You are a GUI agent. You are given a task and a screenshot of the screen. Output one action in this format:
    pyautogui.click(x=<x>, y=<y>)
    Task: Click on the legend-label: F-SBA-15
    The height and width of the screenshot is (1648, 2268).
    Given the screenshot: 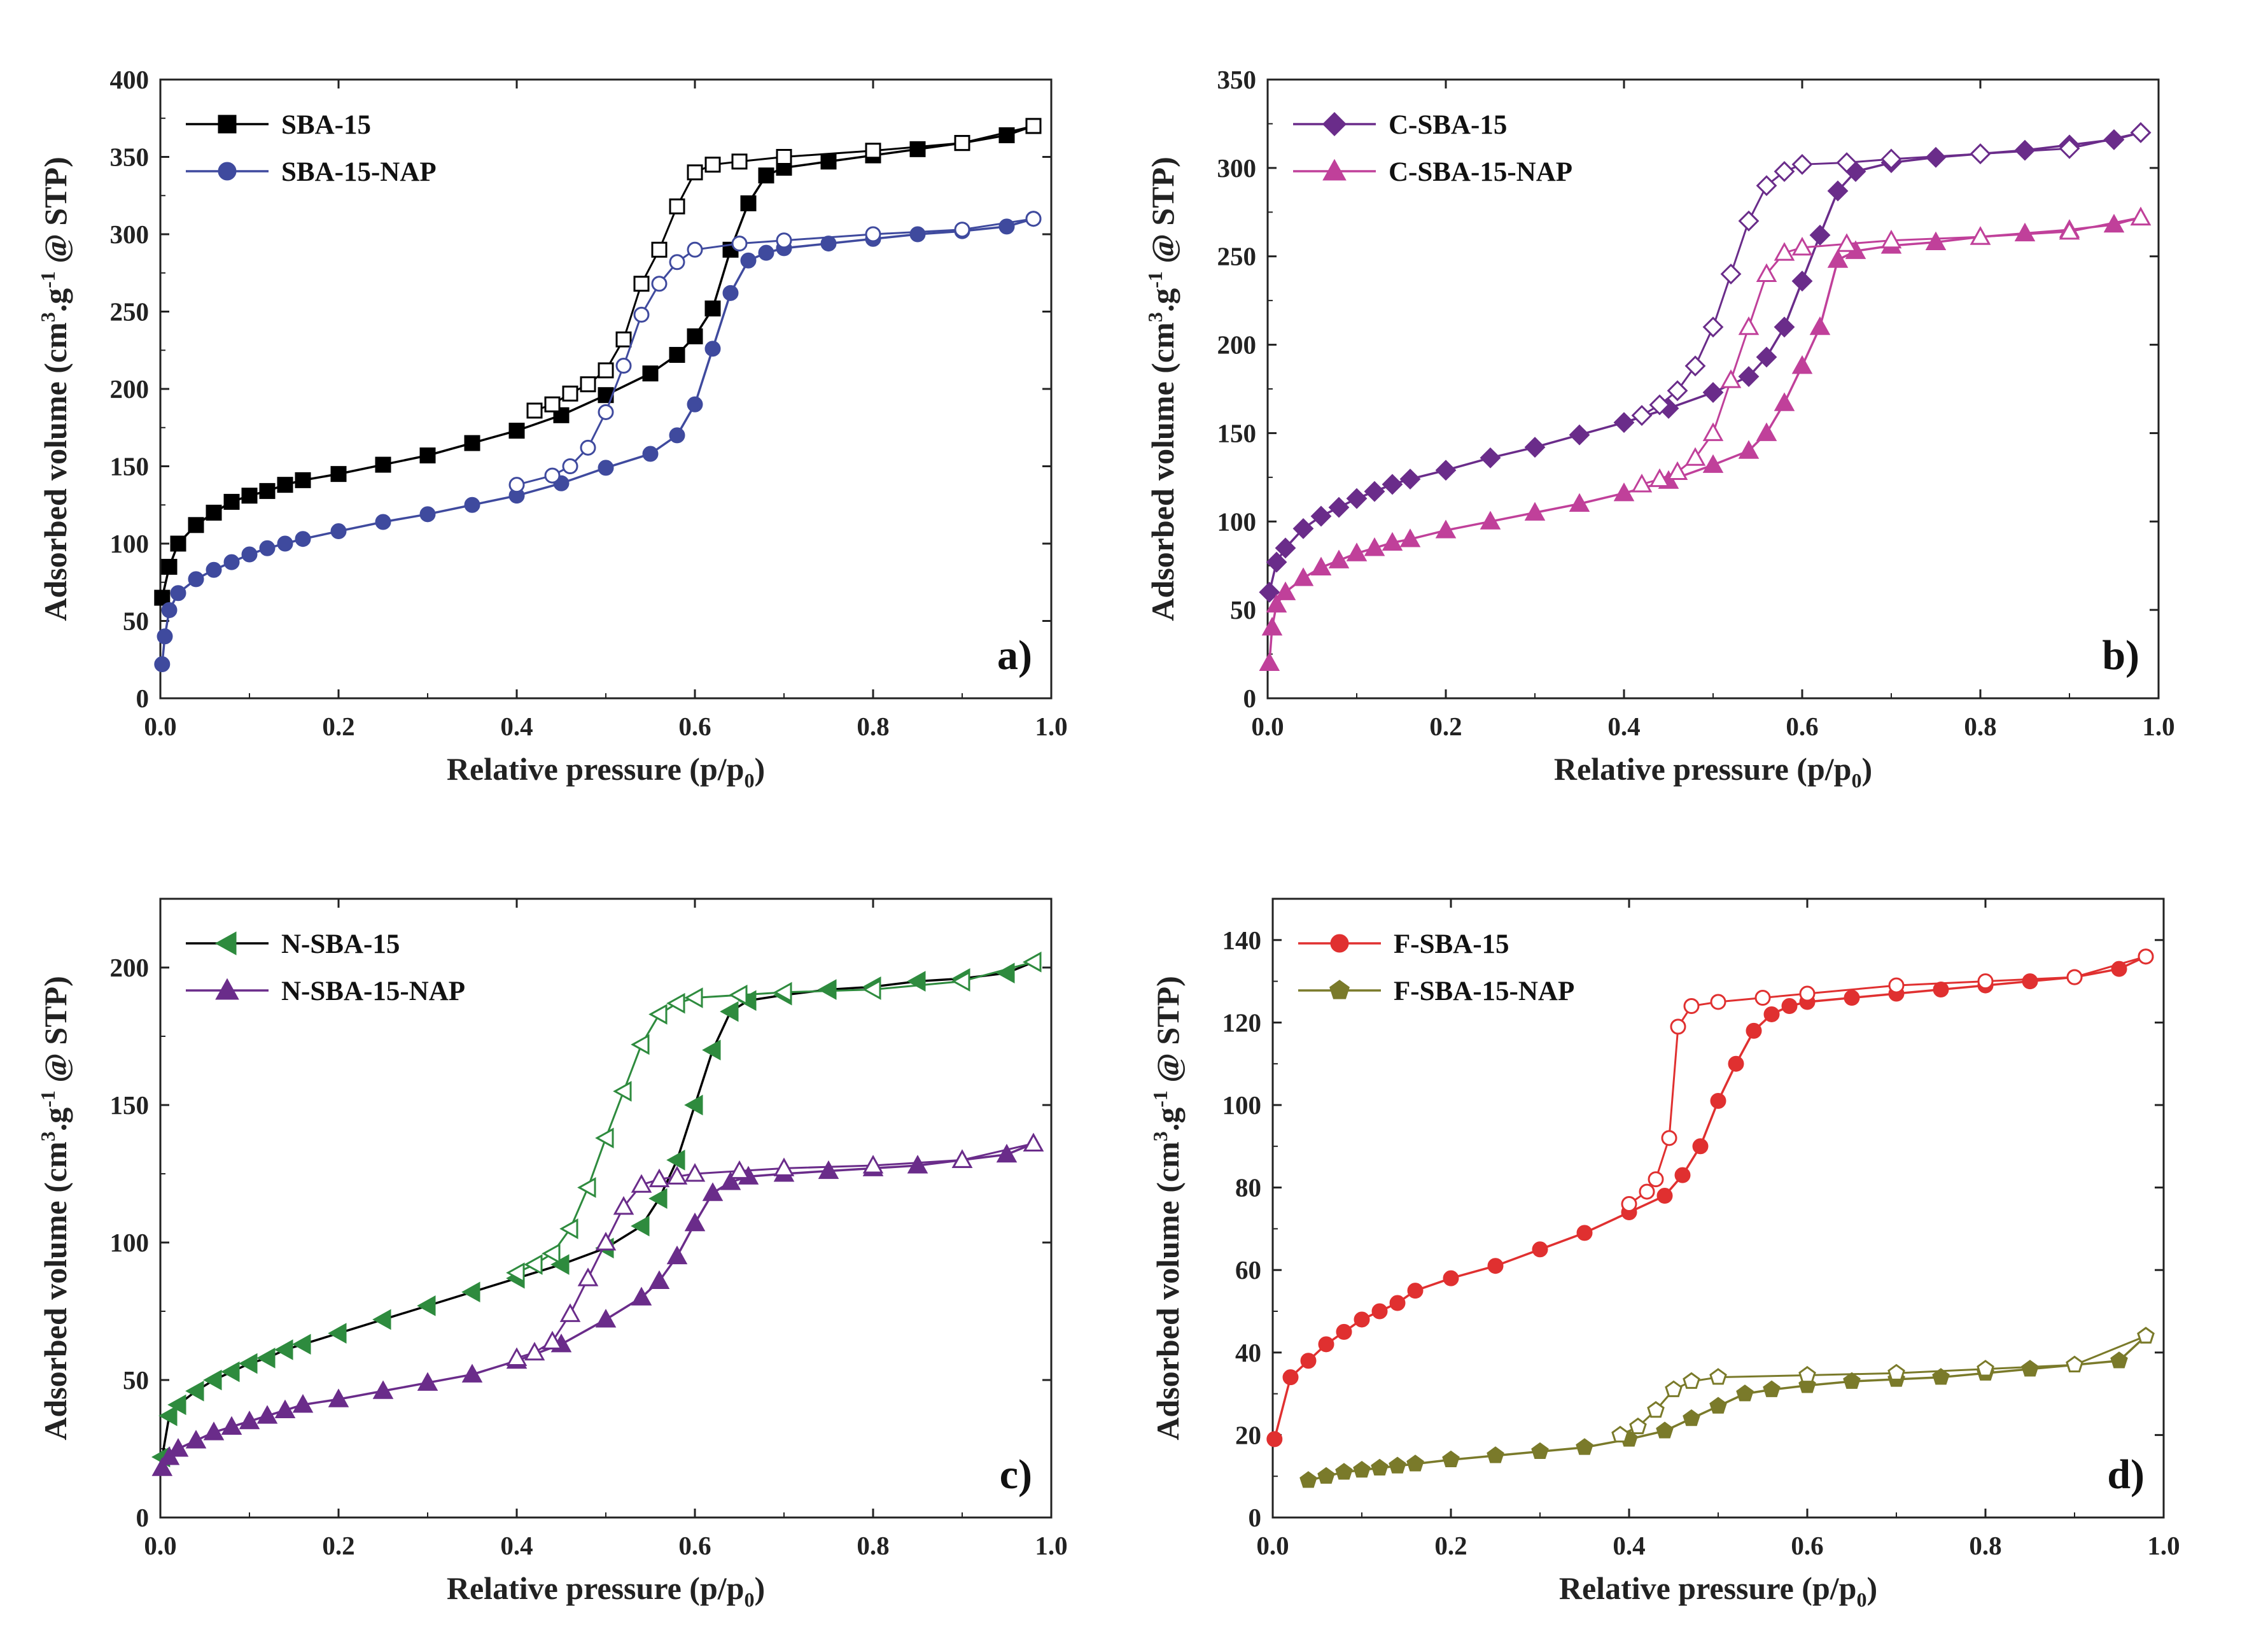 What is the action you would take?
    pyautogui.click(x=1451, y=944)
    